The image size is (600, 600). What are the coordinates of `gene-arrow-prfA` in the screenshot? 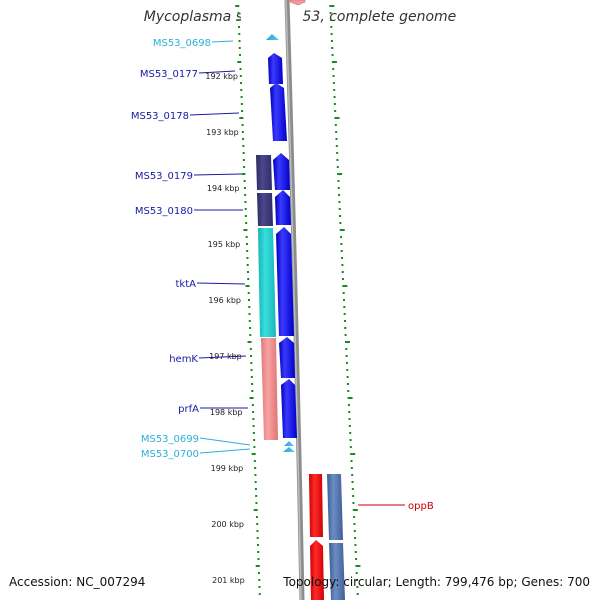 It's located at (289, 408).